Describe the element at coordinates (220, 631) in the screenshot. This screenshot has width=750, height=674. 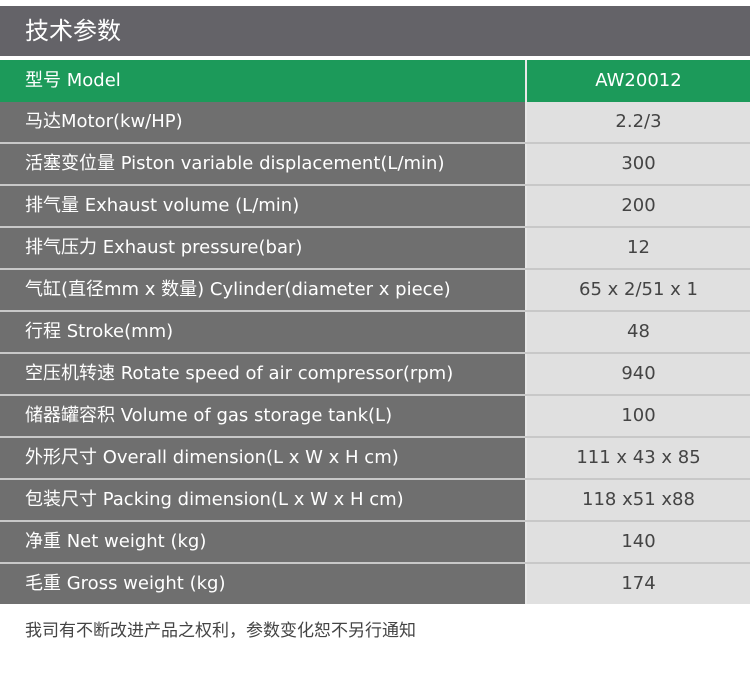
I see `footer-note: 我司有不断改进产品之权利，参数变化恕不另行通知` at that location.